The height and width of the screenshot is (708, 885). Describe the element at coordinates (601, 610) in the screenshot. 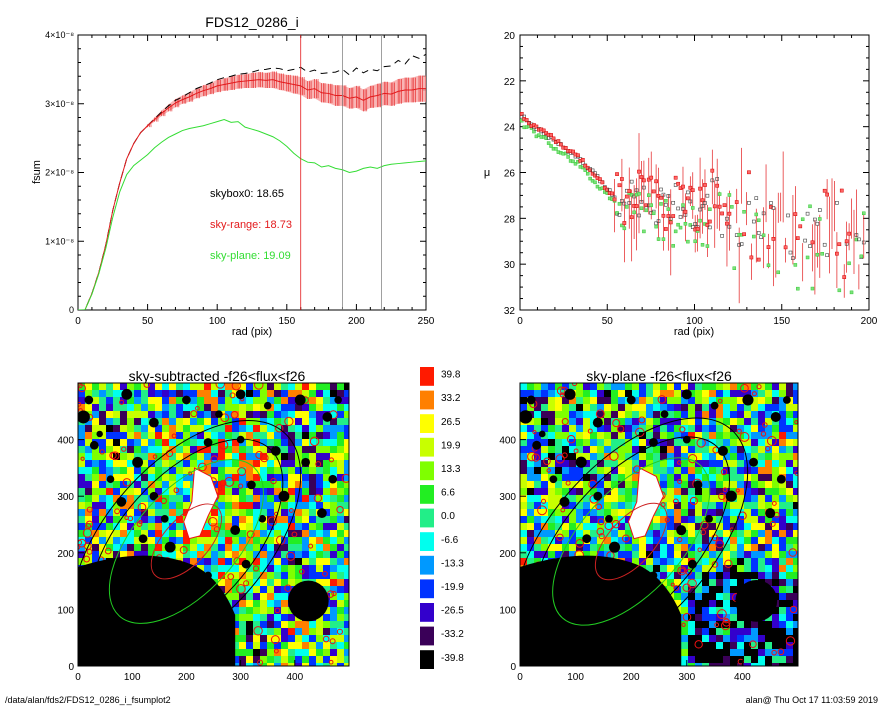

I see `mask-star-large` at that location.